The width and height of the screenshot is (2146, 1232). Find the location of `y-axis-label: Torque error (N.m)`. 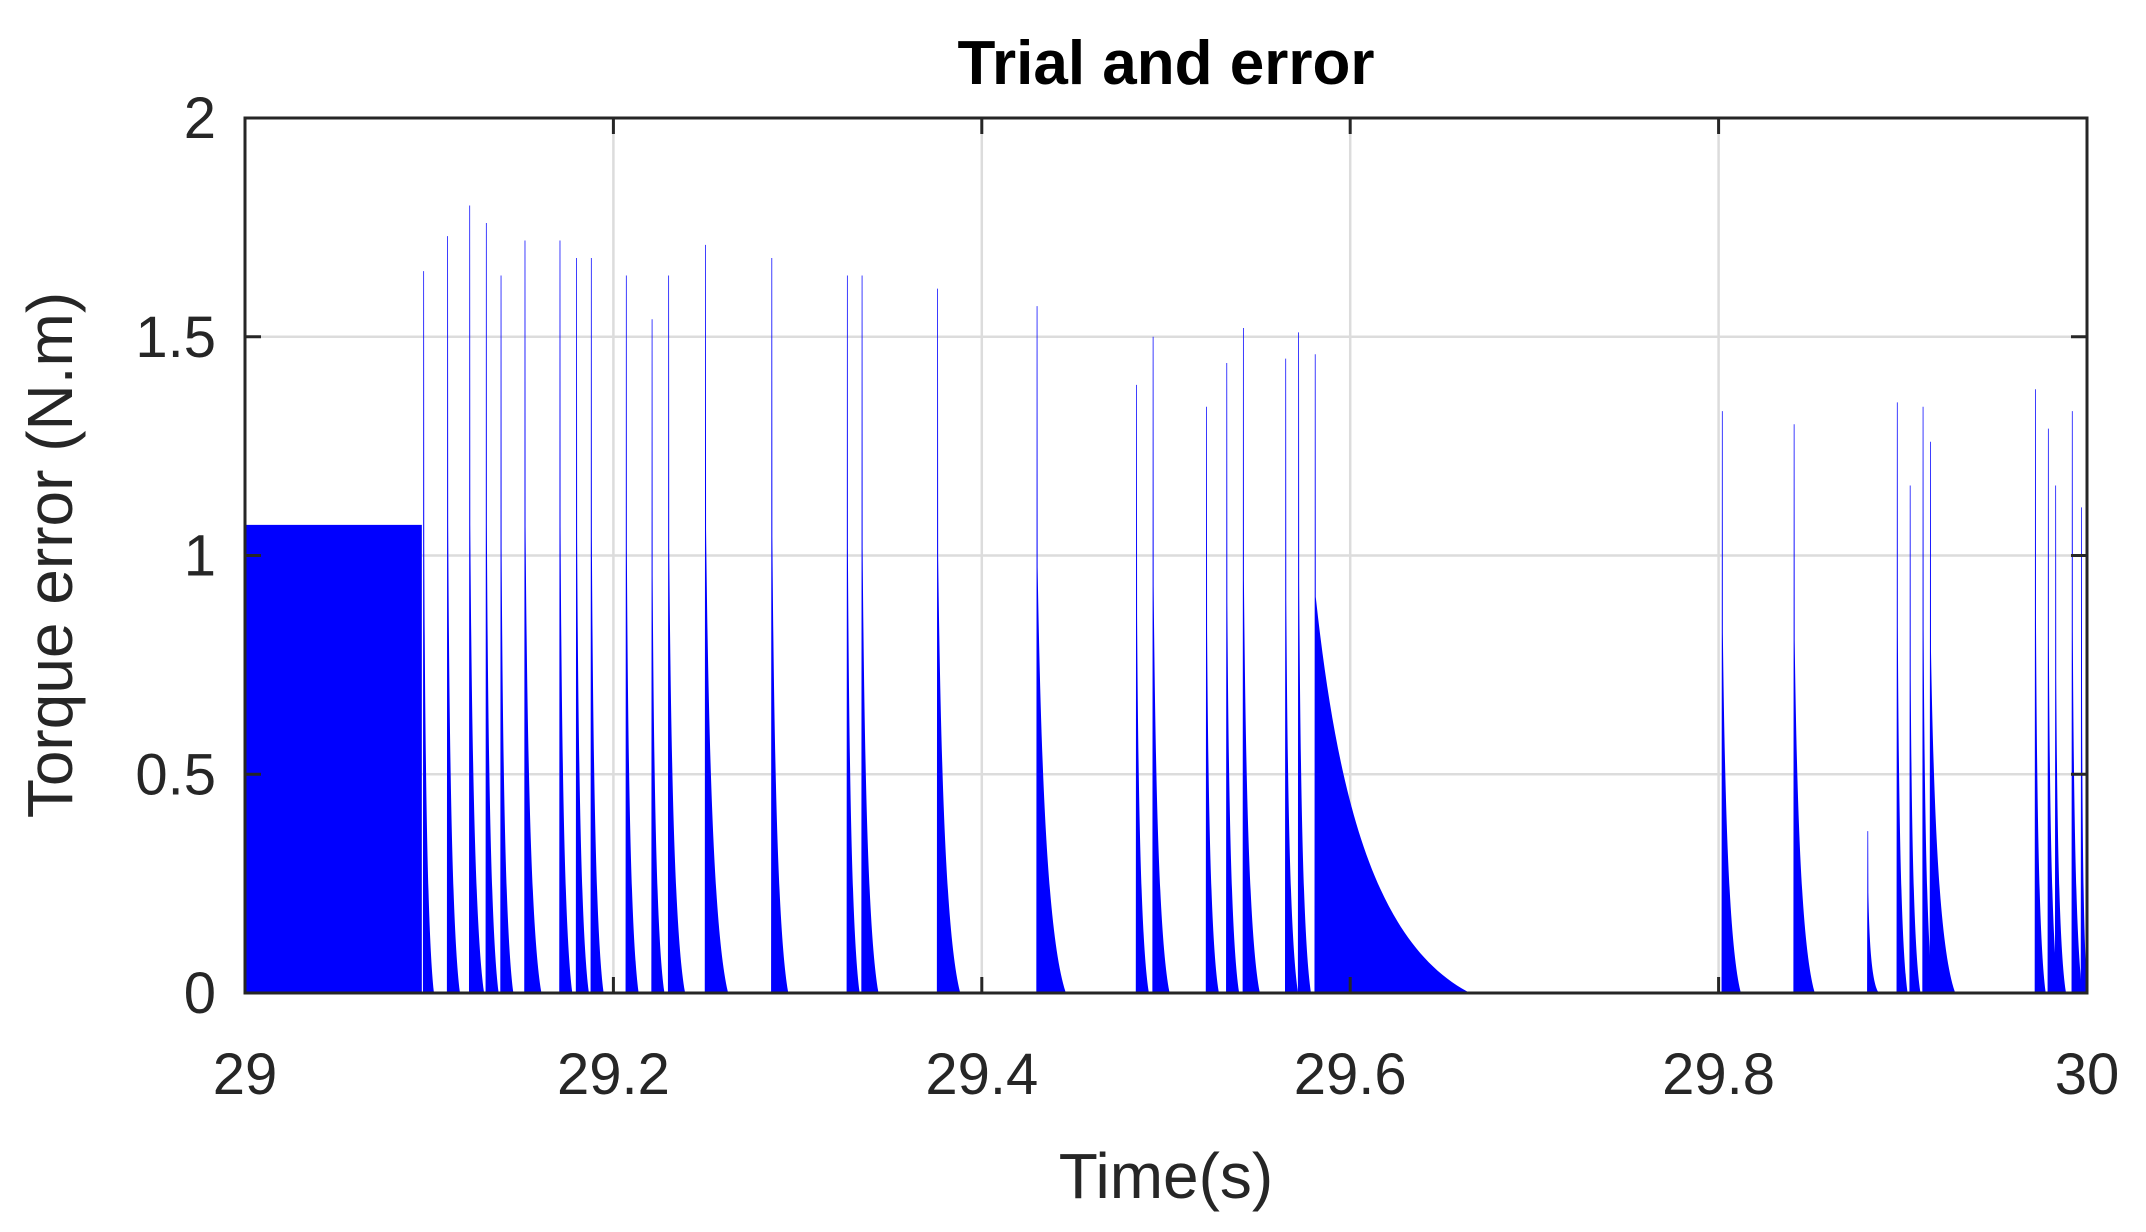

y-axis-label: Torque error (N.m) is located at coordinates (50, 555).